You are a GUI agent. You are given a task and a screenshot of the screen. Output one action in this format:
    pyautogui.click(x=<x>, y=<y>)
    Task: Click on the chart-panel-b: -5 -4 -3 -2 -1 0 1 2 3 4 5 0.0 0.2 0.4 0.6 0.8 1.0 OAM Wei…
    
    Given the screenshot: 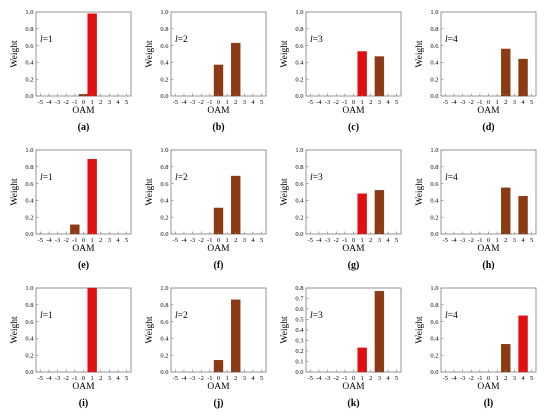 What is the action you would take?
    pyautogui.click(x=206, y=71)
    